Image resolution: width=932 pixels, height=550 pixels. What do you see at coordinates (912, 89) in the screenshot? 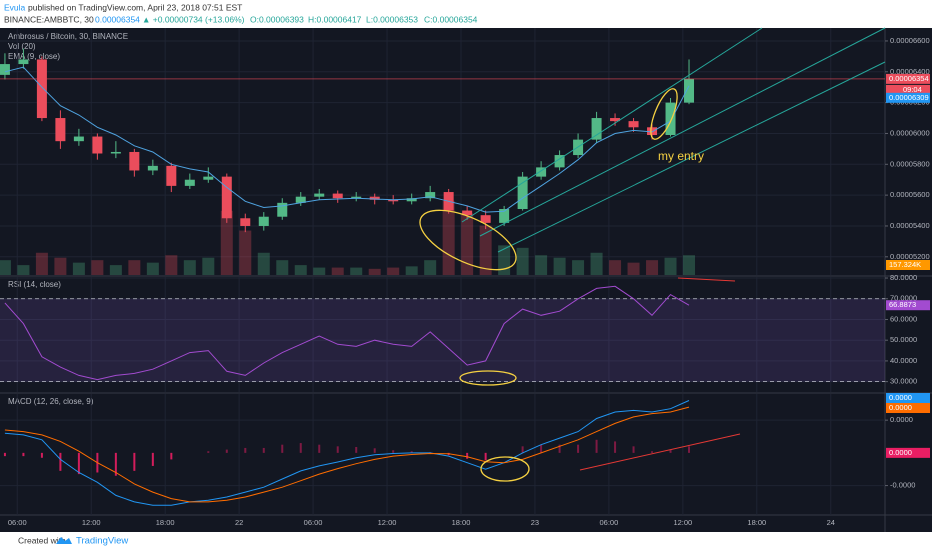
I see `countdown: 09:04` at bounding box center [912, 89].